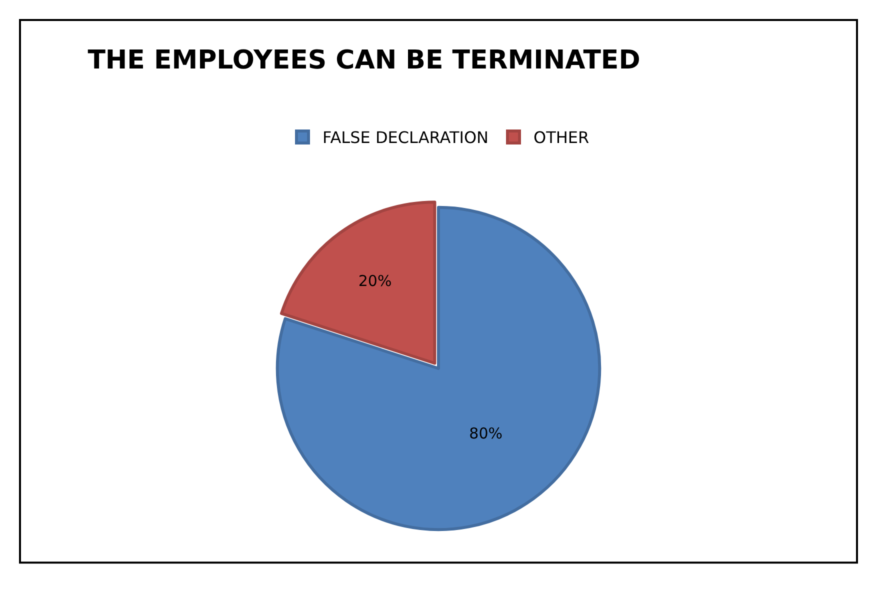  What do you see at coordinates (375, 281) in the screenshot?
I see `data-label: 20%` at bounding box center [375, 281].